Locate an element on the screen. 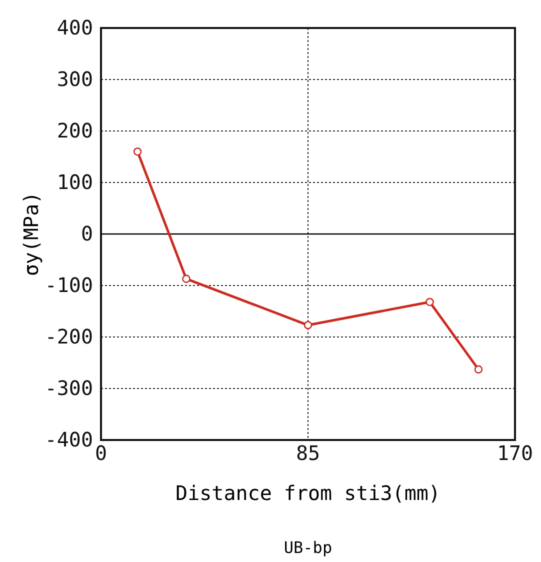 The image size is (541, 562). y-tick-label: 0 is located at coordinates (86, 233).